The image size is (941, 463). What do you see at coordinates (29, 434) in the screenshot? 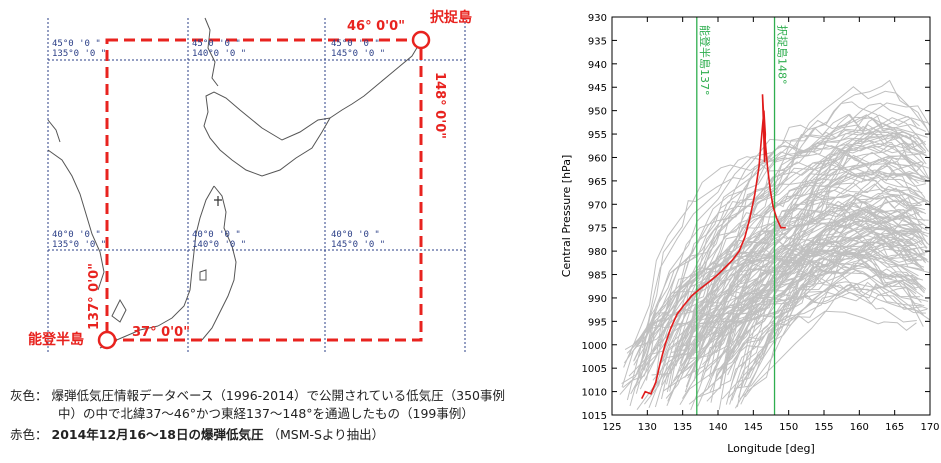
I see `caption-red-key: 赤色：` at bounding box center [29, 434].